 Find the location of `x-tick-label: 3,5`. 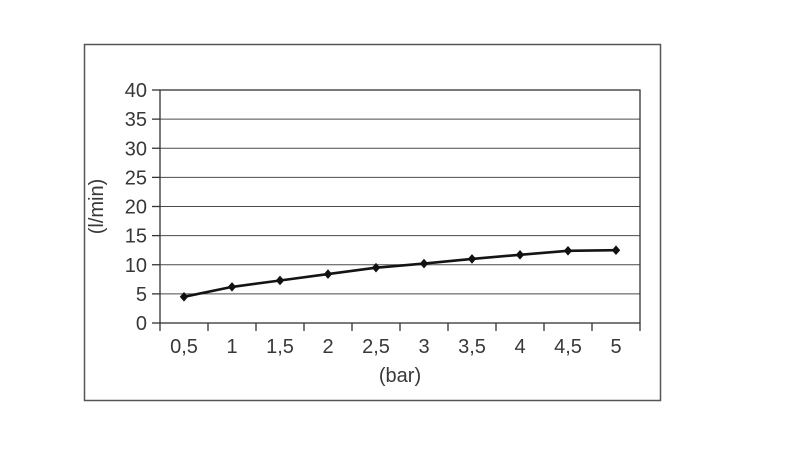

x-tick-label: 3,5 is located at coordinates (472, 347).